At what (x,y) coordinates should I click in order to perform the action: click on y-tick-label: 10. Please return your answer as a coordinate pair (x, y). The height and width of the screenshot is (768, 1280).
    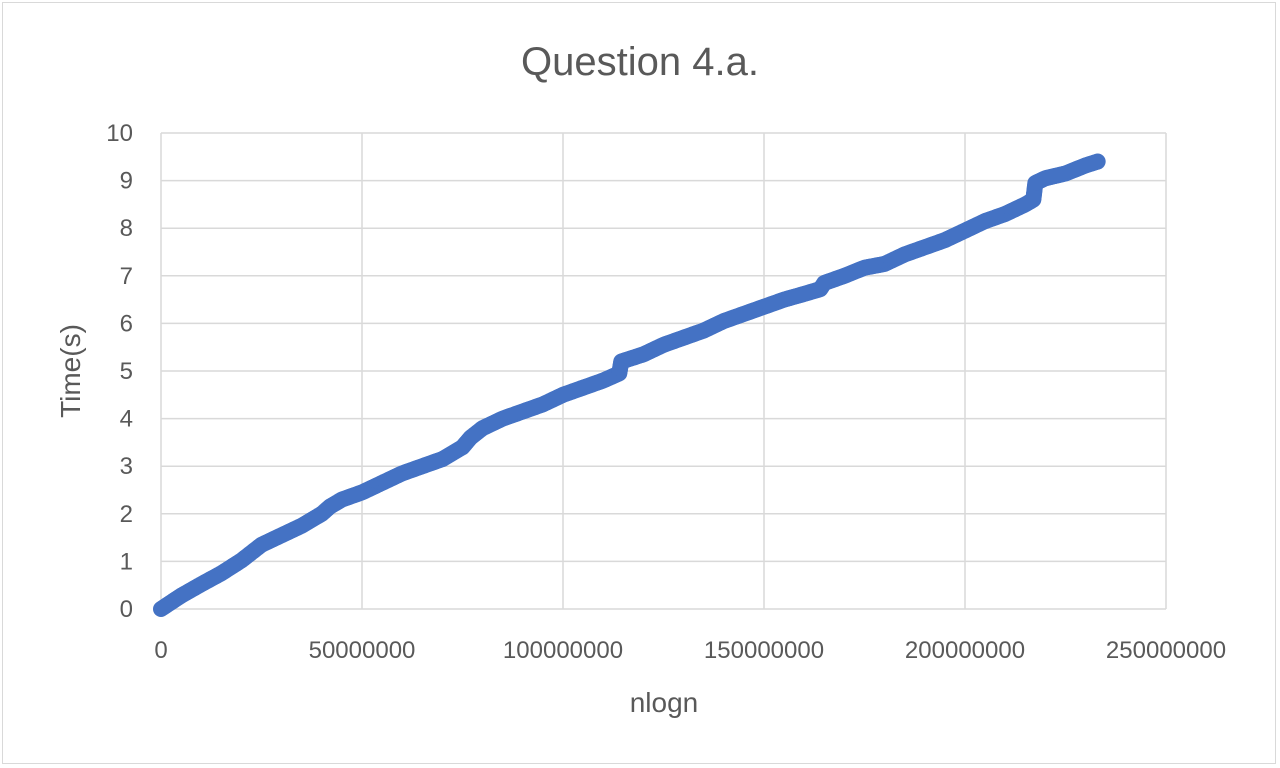
    Looking at the image, I should click on (119, 133).